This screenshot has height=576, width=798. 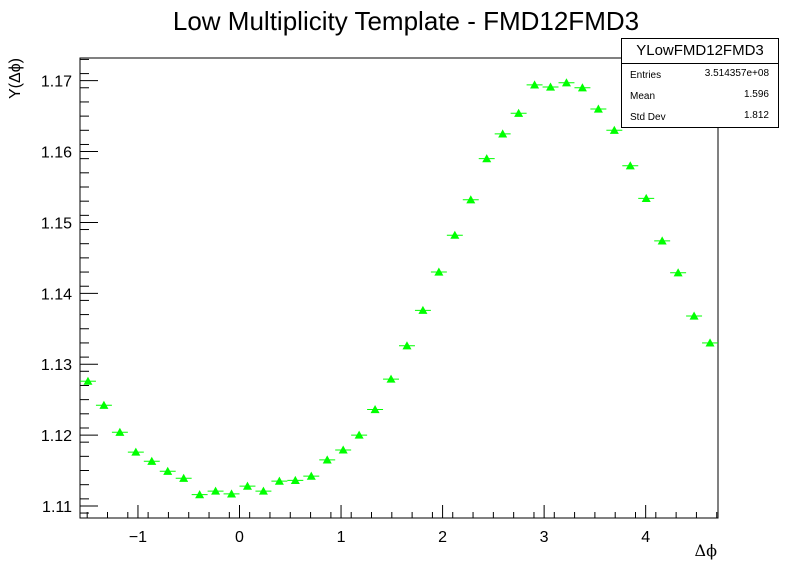 What do you see at coordinates (646, 75) in the screenshot?
I see `stats-label: Entries` at bounding box center [646, 75].